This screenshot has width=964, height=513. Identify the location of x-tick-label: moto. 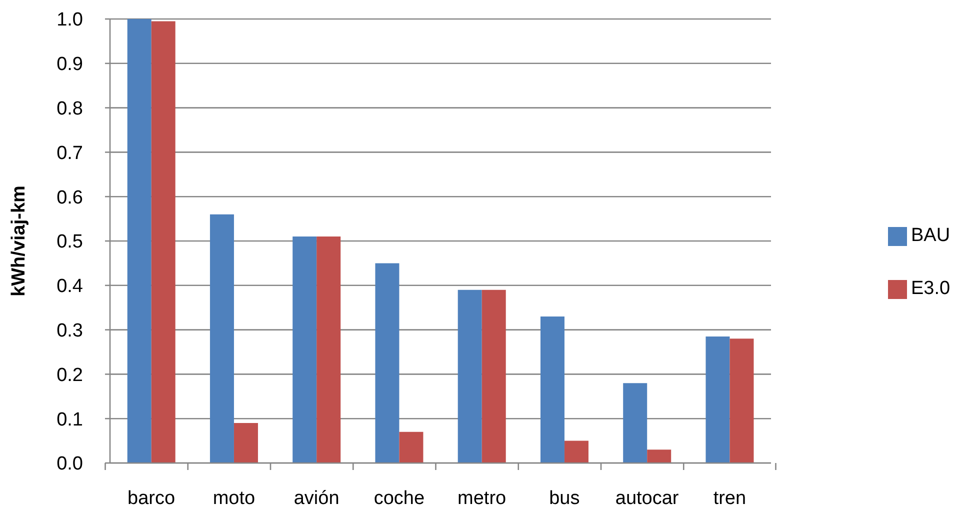
(234, 498).